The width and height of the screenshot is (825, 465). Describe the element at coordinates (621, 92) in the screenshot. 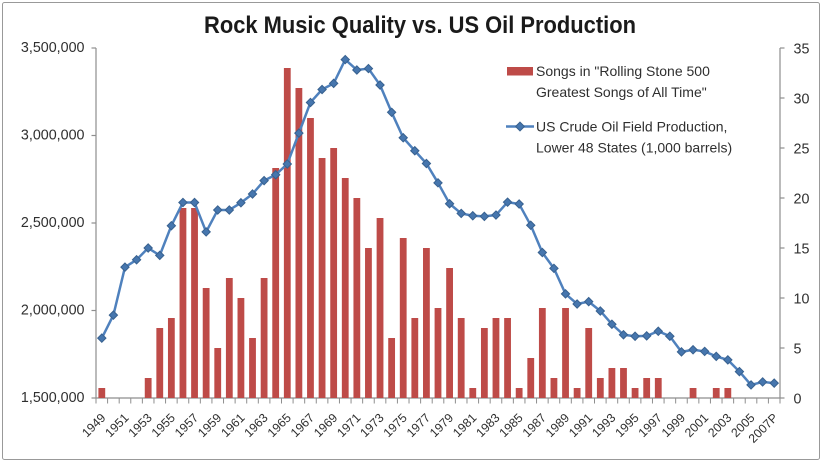

I see `svg-text: Greatest Songs of All Time"` at that location.